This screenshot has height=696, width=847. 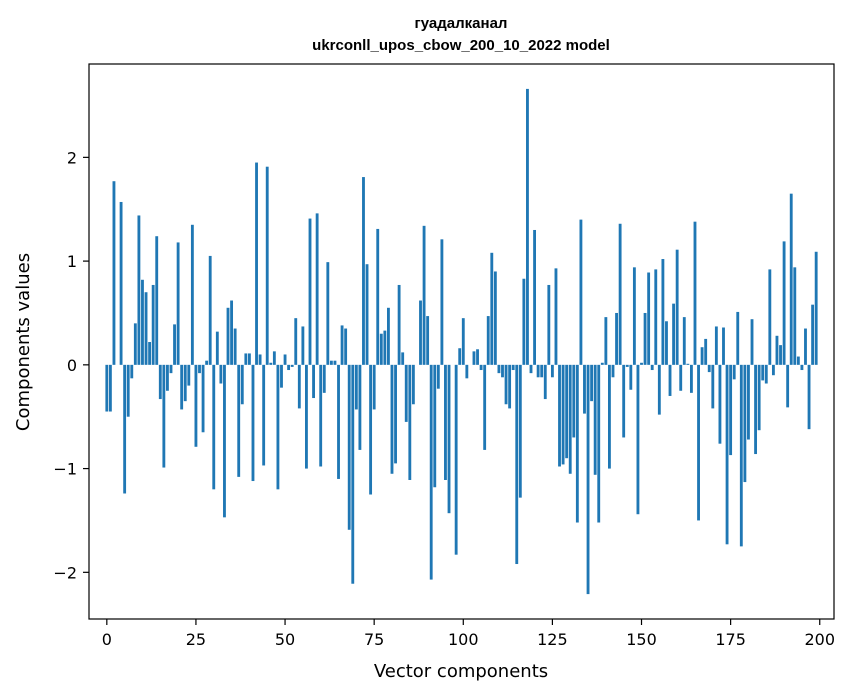 What do you see at coordinates (71, 365) in the screenshot?
I see `y-axis-ticks: −2 −1 0 1 2` at bounding box center [71, 365].